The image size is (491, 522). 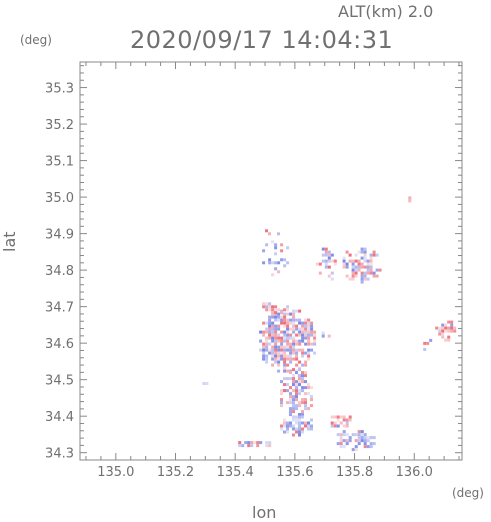 What do you see at coordinates (36, 40) in the screenshot?
I see `y-unit-label: (deg)` at bounding box center [36, 40].